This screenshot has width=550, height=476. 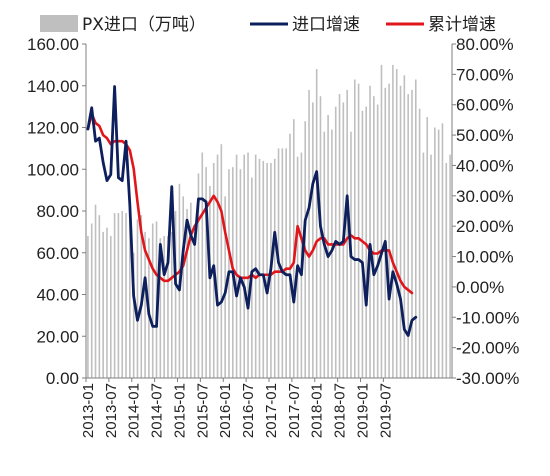 What do you see at coordinates (57, 211) in the screenshot?
I see `y-left-tick-label: 80.00` at bounding box center [57, 211].